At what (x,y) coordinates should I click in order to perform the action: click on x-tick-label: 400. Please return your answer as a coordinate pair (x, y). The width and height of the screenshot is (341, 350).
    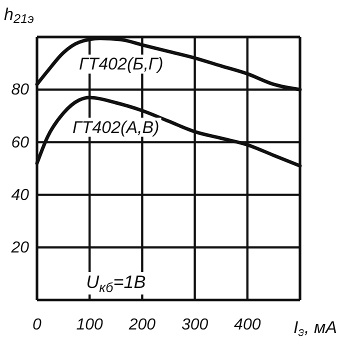
    Looking at the image, I should click on (247, 325).